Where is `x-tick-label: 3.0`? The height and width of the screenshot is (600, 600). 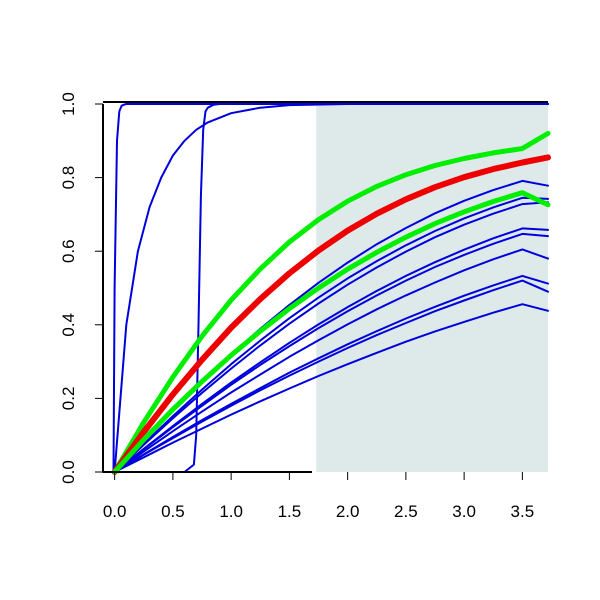 x-tick-label: 3.0 is located at coordinates (464, 511).